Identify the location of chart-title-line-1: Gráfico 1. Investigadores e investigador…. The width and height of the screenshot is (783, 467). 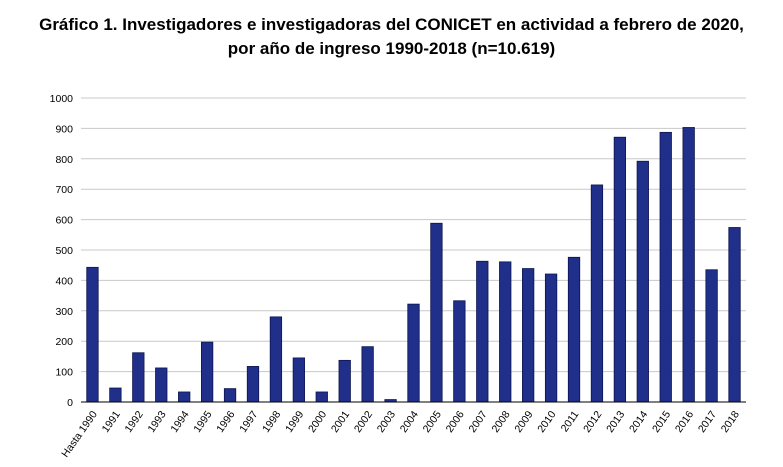
(391, 24).